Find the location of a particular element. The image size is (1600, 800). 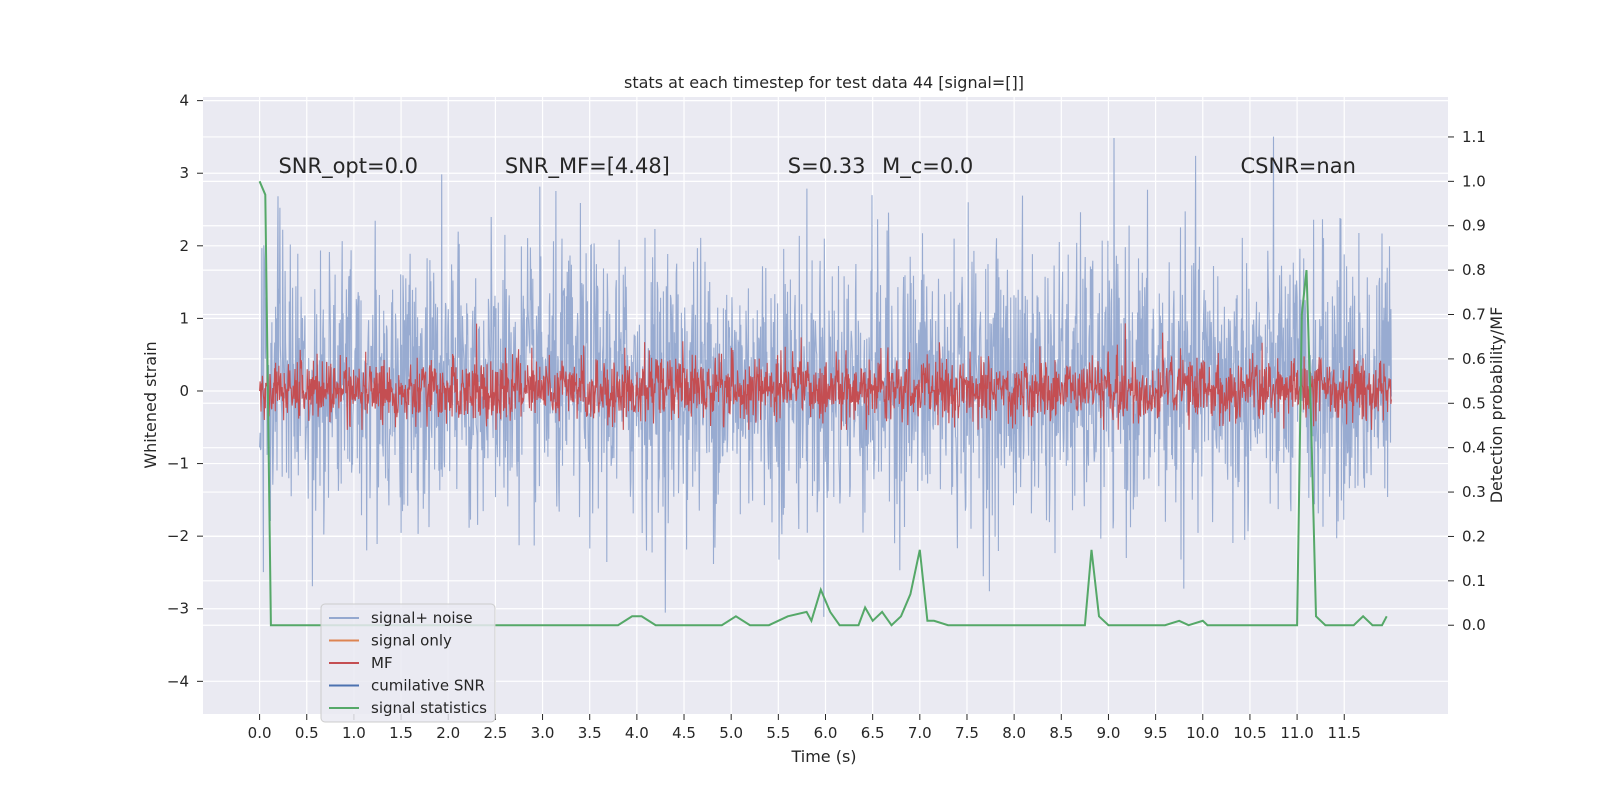

x-tick-label: 10.5 is located at coordinates (1249, 733).